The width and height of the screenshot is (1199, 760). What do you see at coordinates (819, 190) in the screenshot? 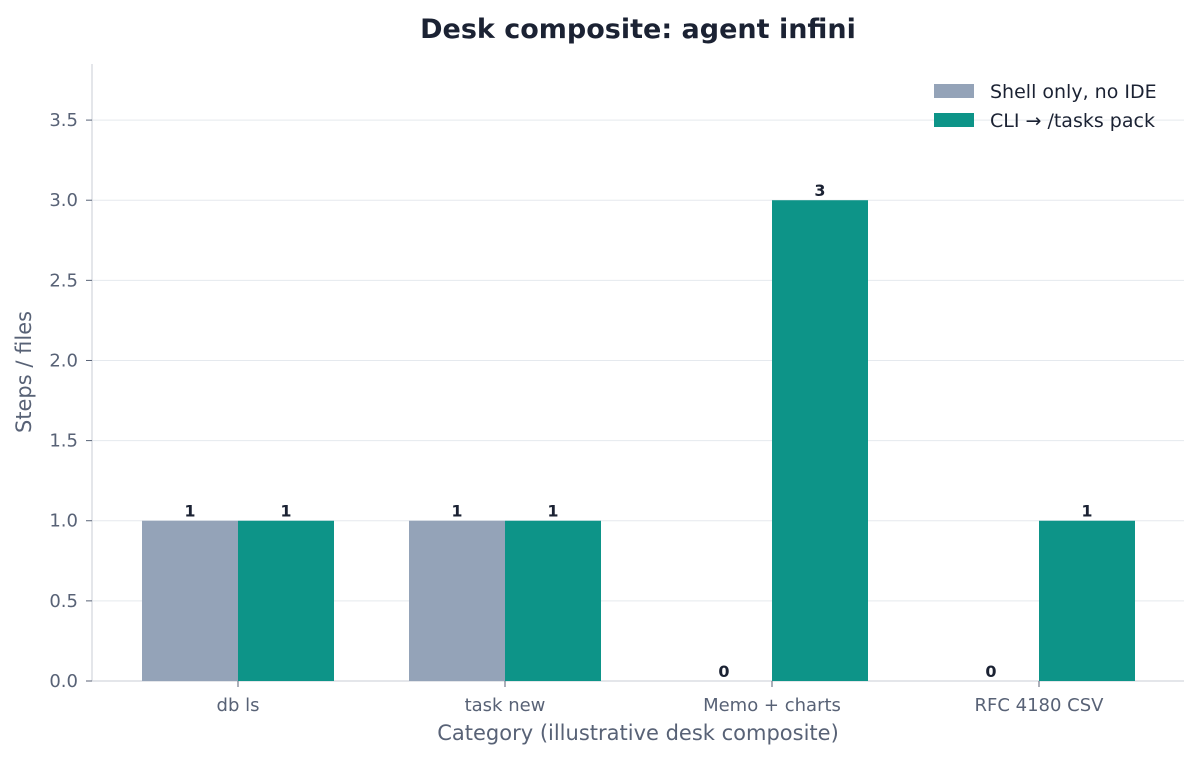
I see `bar-value-label: 3` at bounding box center [819, 190].